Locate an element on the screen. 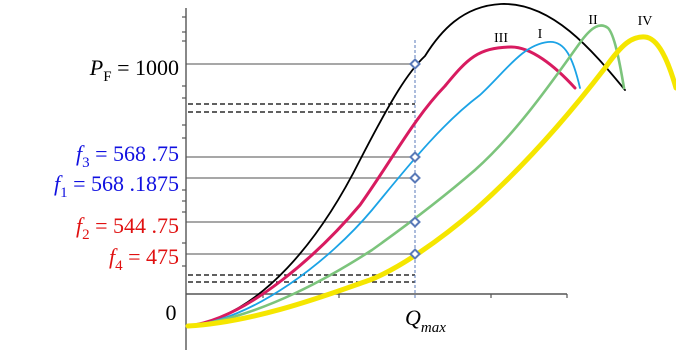 Image resolution: width=676 pixels, height=354 pixels. markers-layer is located at coordinates (415, 159).